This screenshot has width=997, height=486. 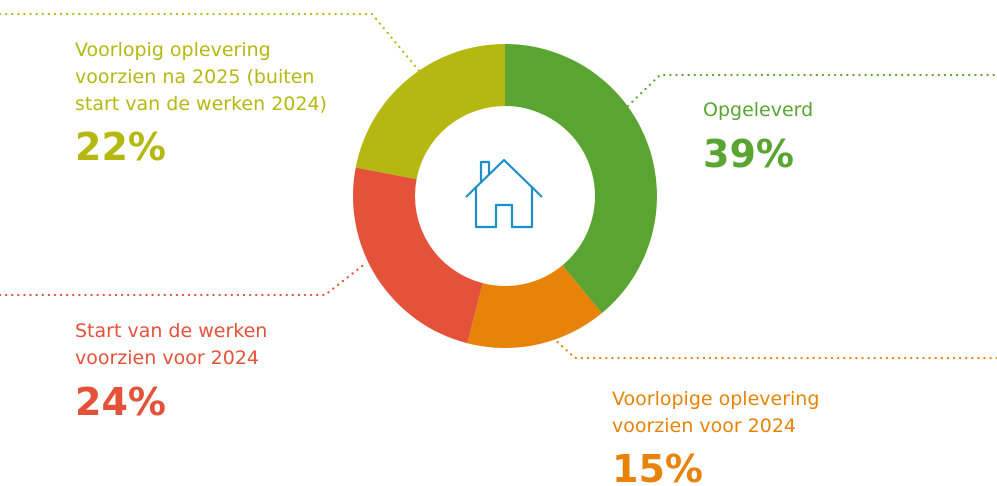 What do you see at coordinates (120, 147) in the screenshot?
I see `value-label: 22%` at bounding box center [120, 147].